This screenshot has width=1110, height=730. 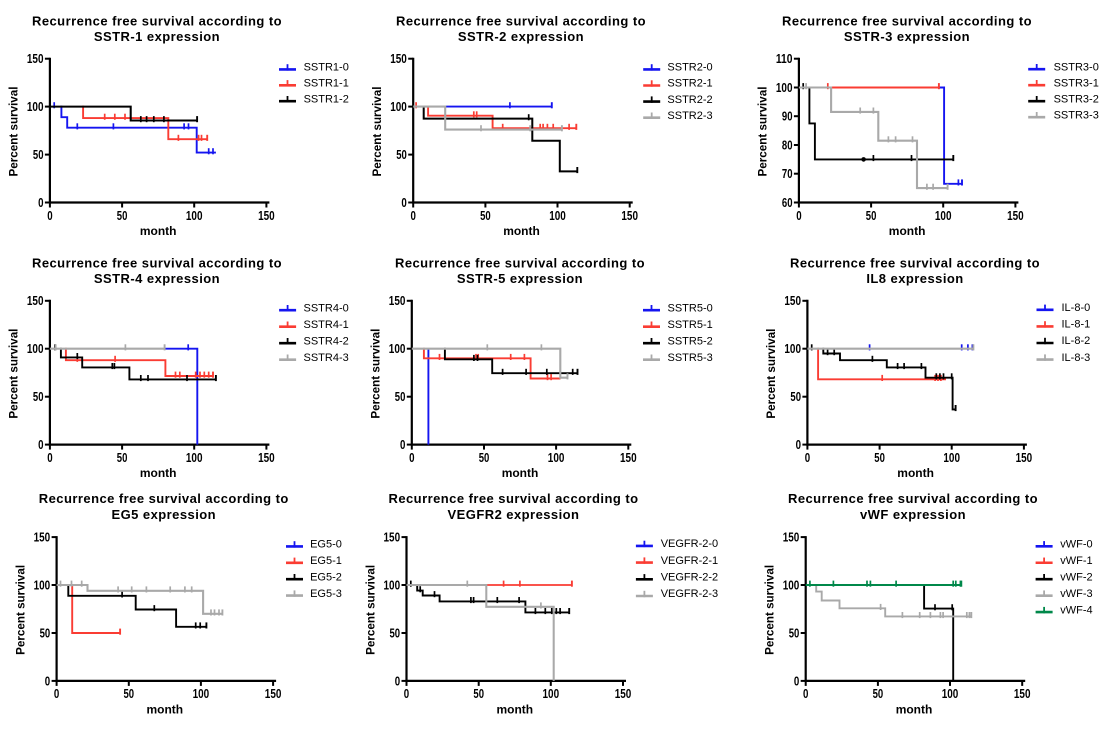 I want to click on svg-text: SSTR3-3, so click(x=1076, y=115).